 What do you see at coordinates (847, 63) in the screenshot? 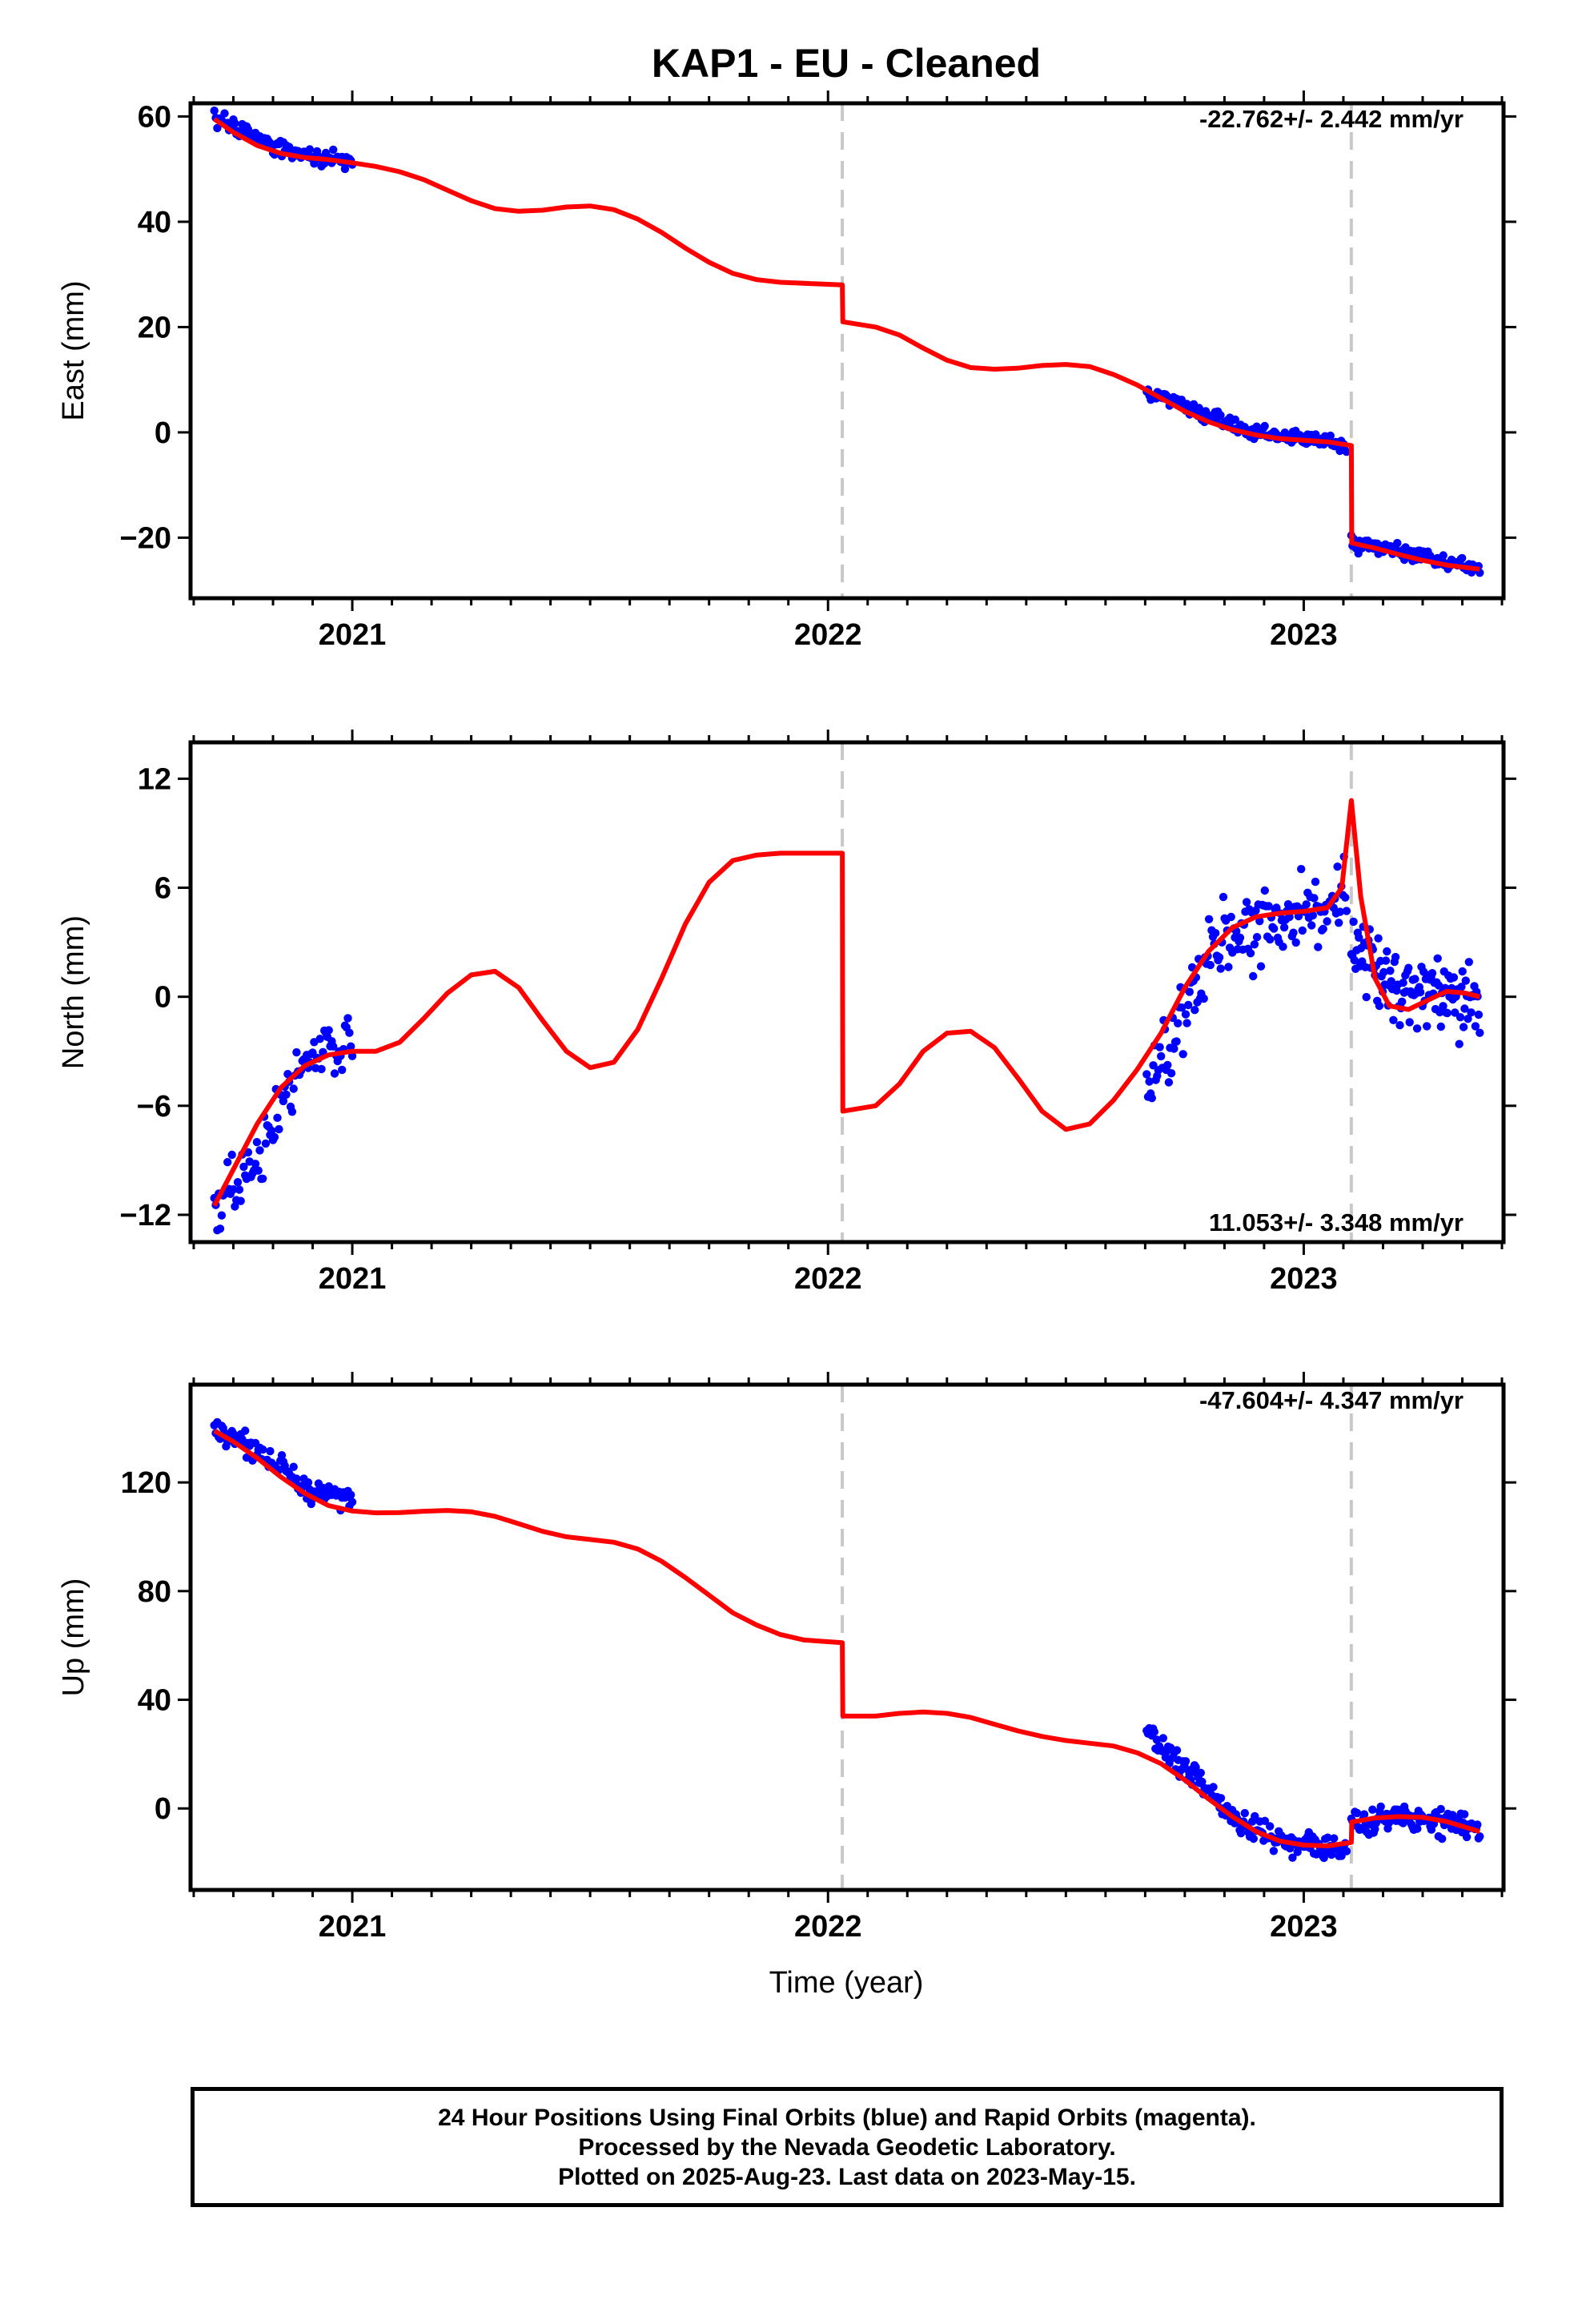
I see `figure-title: KAP1 - EU - Cleaned` at bounding box center [847, 63].